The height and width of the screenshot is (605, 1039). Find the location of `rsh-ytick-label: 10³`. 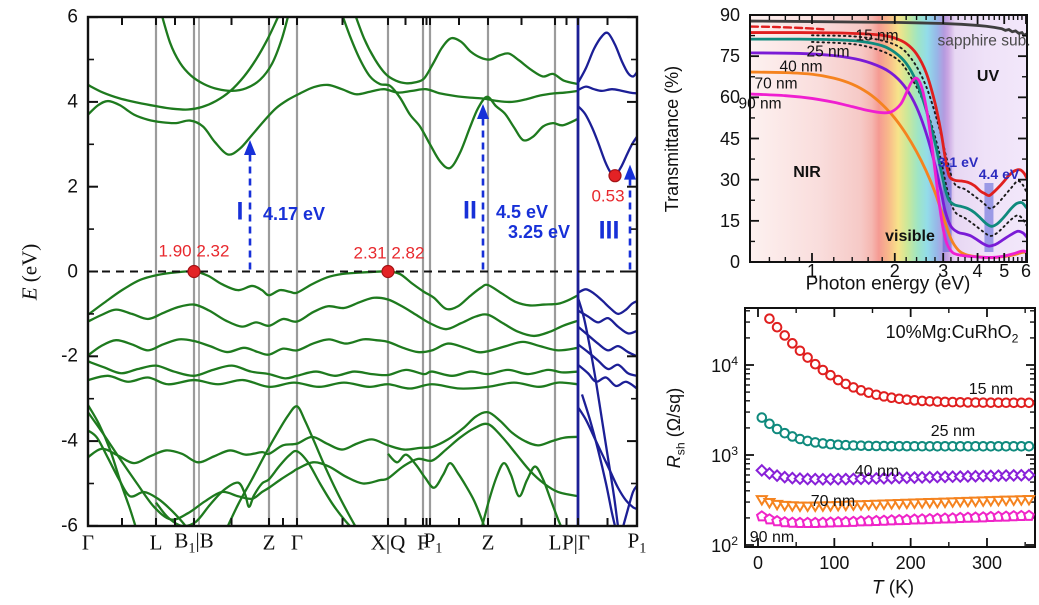

rsh-ytick-label: 10³ is located at coordinates (724, 455).